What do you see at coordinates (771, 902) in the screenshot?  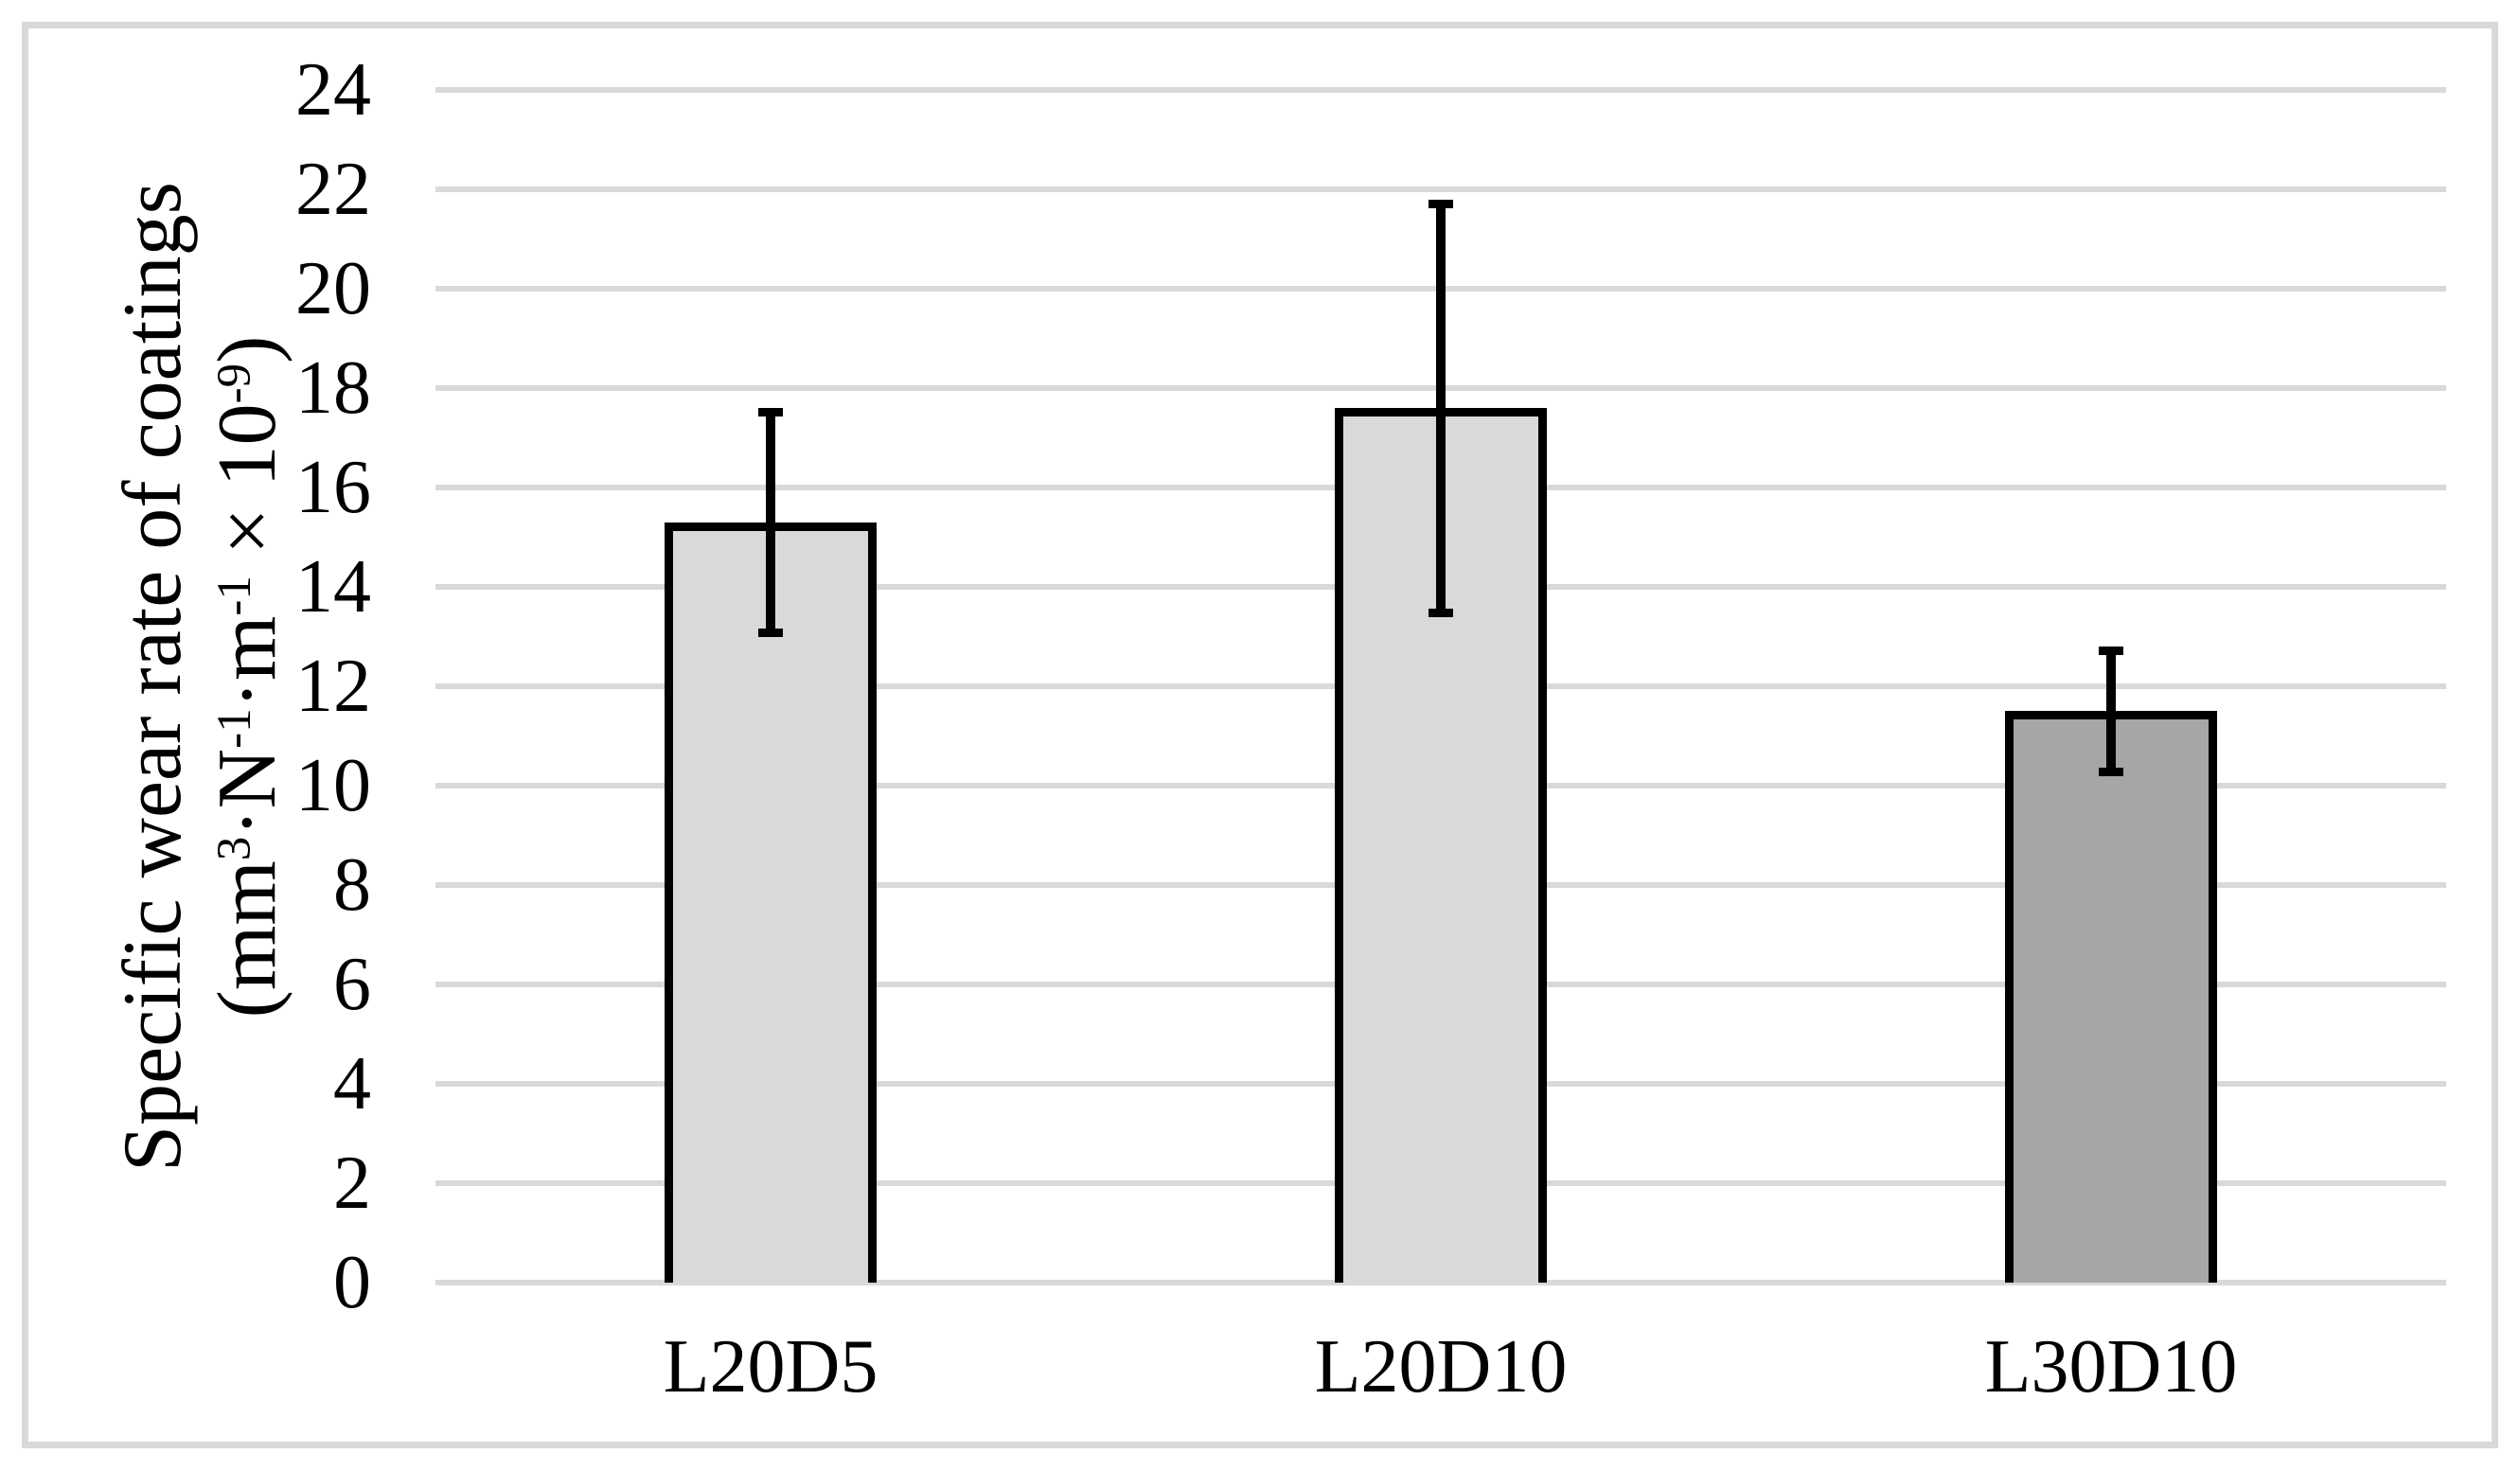 I see `bar-L20D5` at bounding box center [771, 902].